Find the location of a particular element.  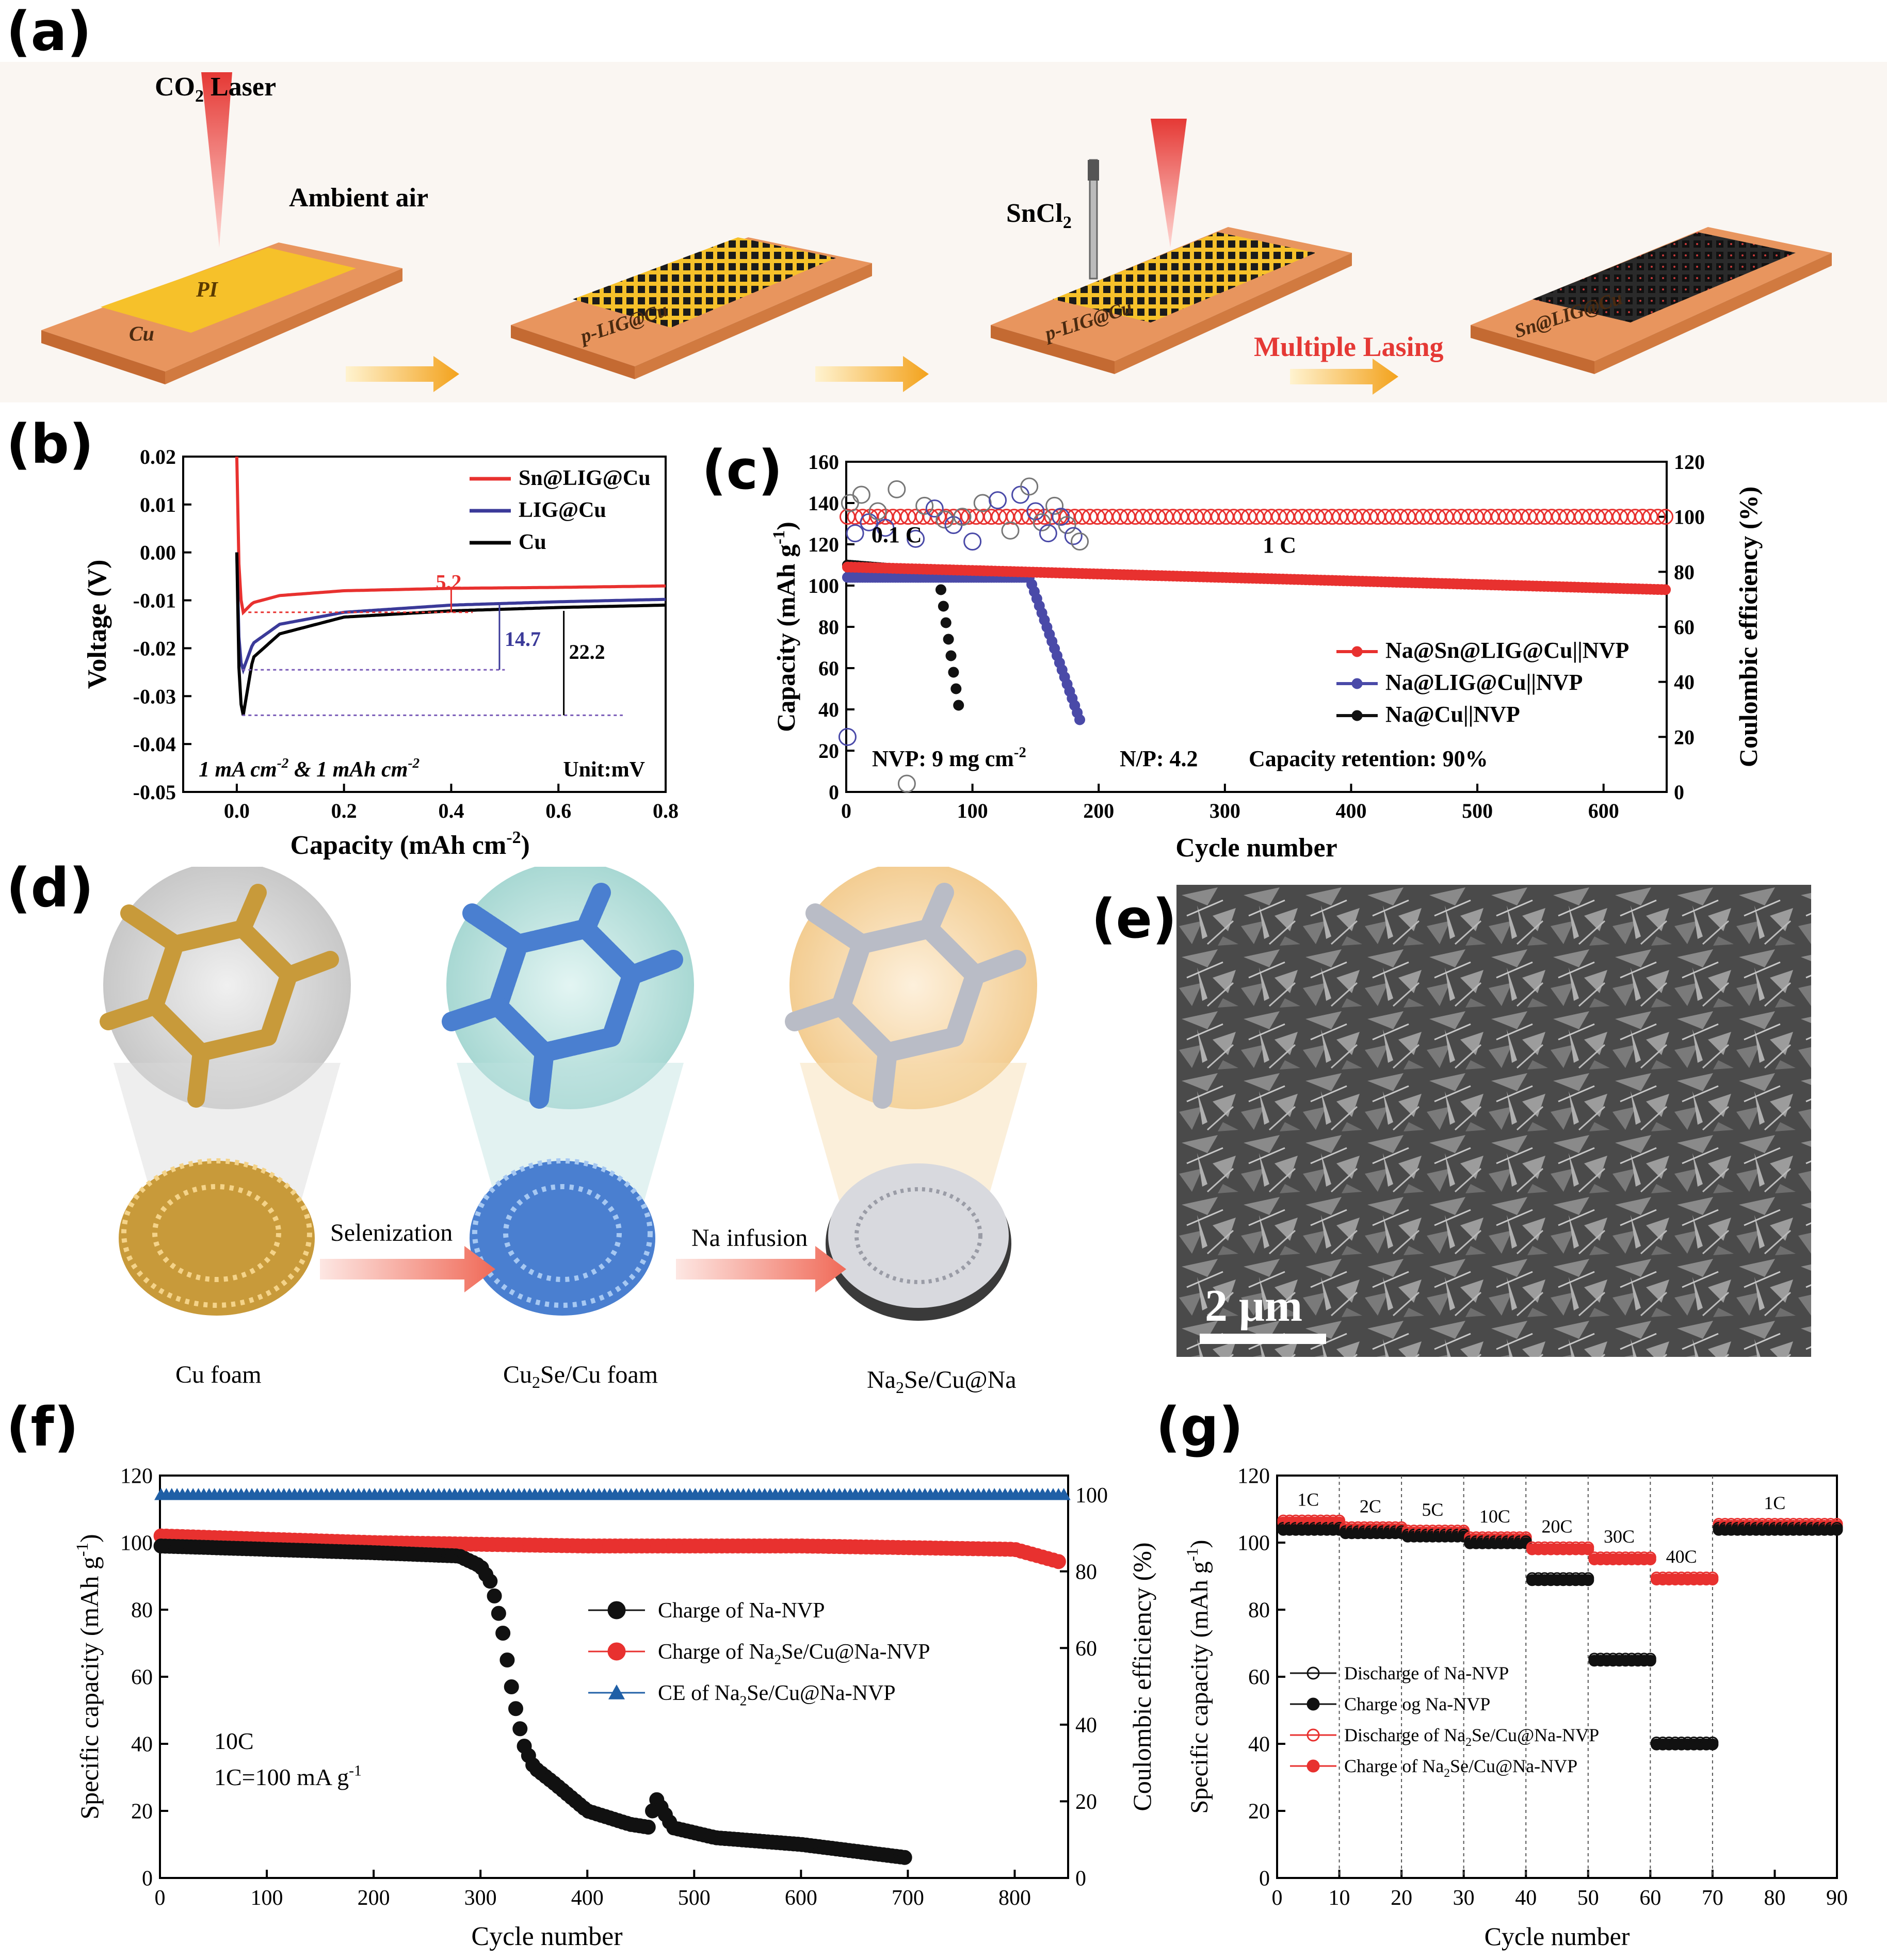

ce-point-outlier is located at coordinates (847, 737).